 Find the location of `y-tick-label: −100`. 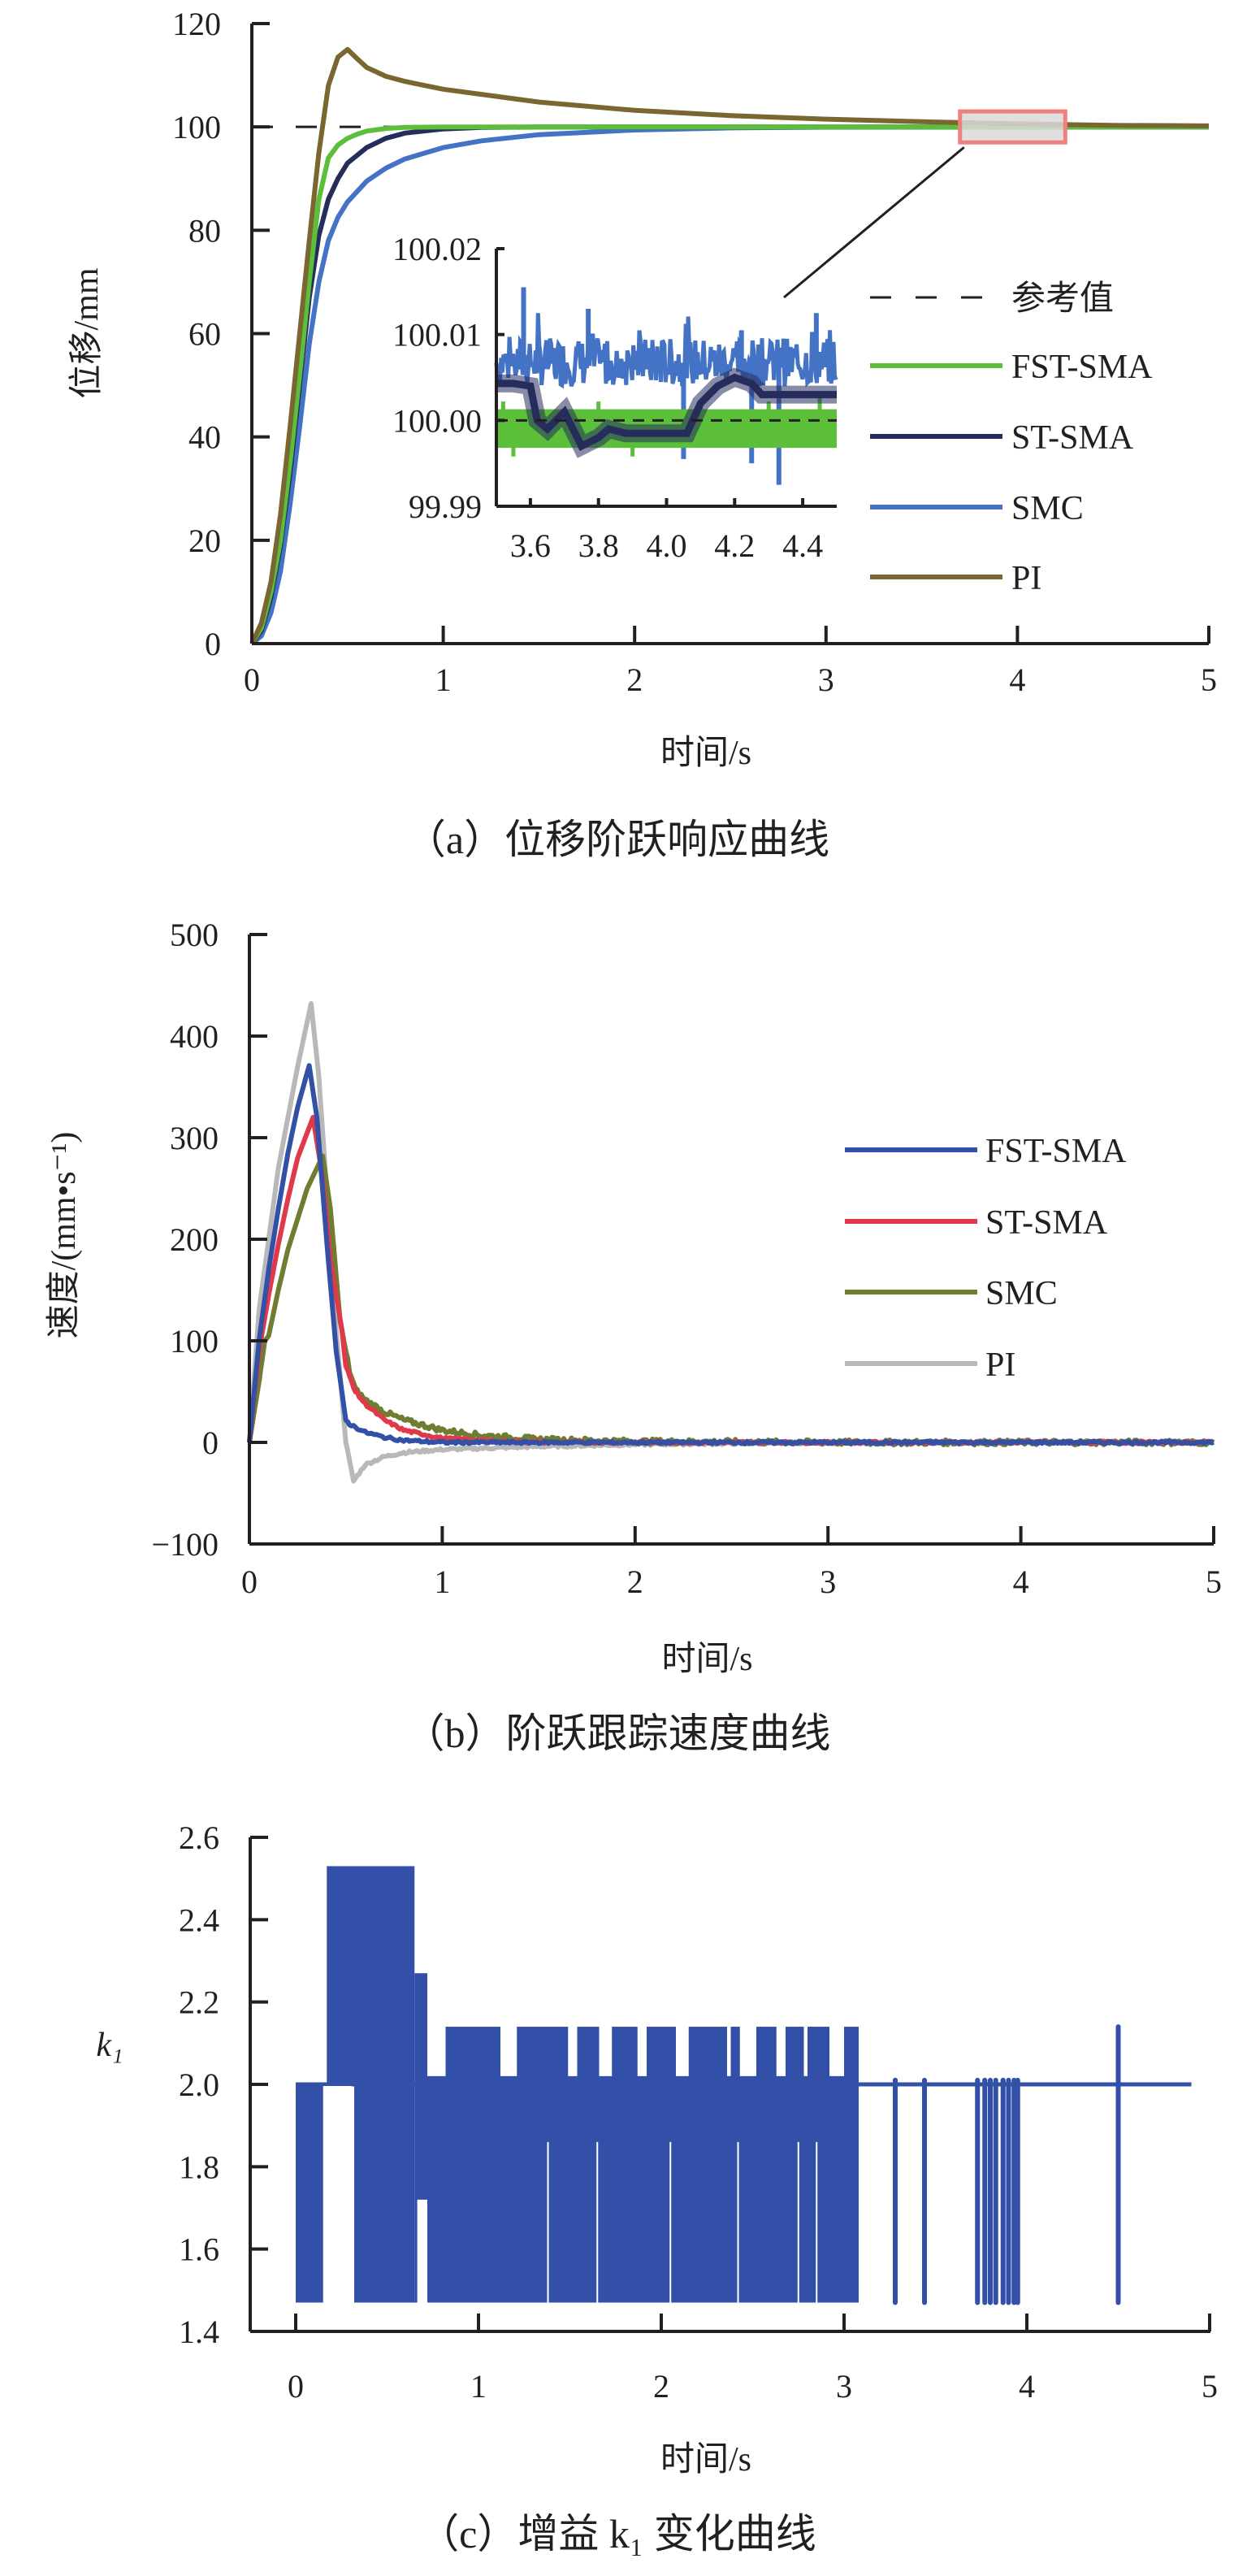

y-tick-label: −100 is located at coordinates (185, 1545).